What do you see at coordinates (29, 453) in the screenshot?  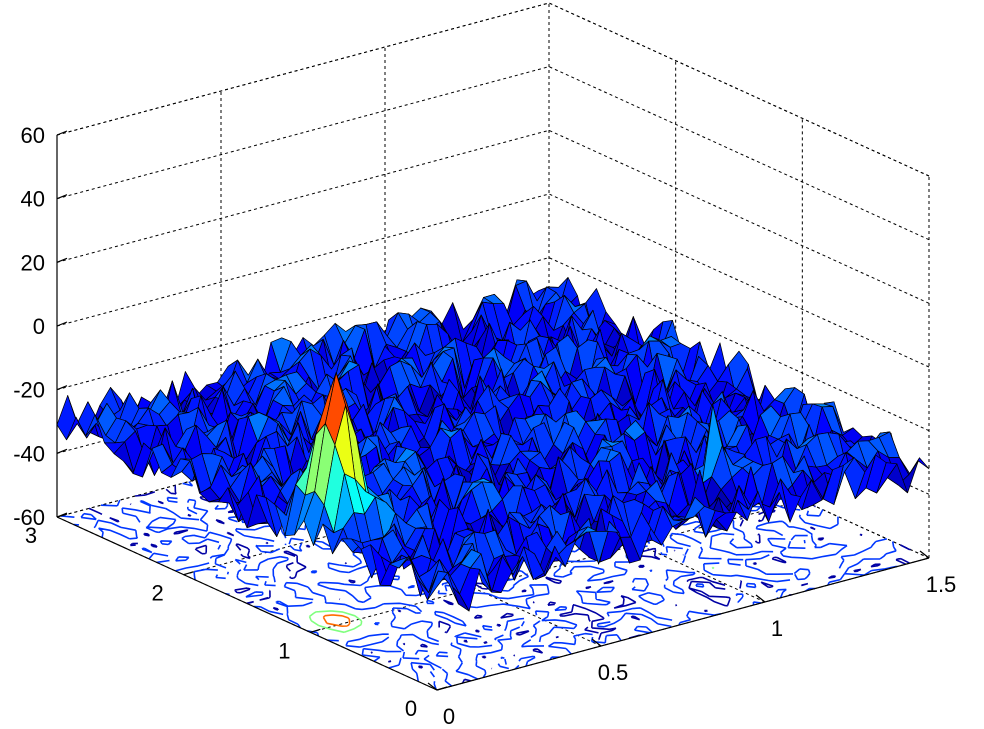 I see `z-tick-label: -40` at bounding box center [29, 453].